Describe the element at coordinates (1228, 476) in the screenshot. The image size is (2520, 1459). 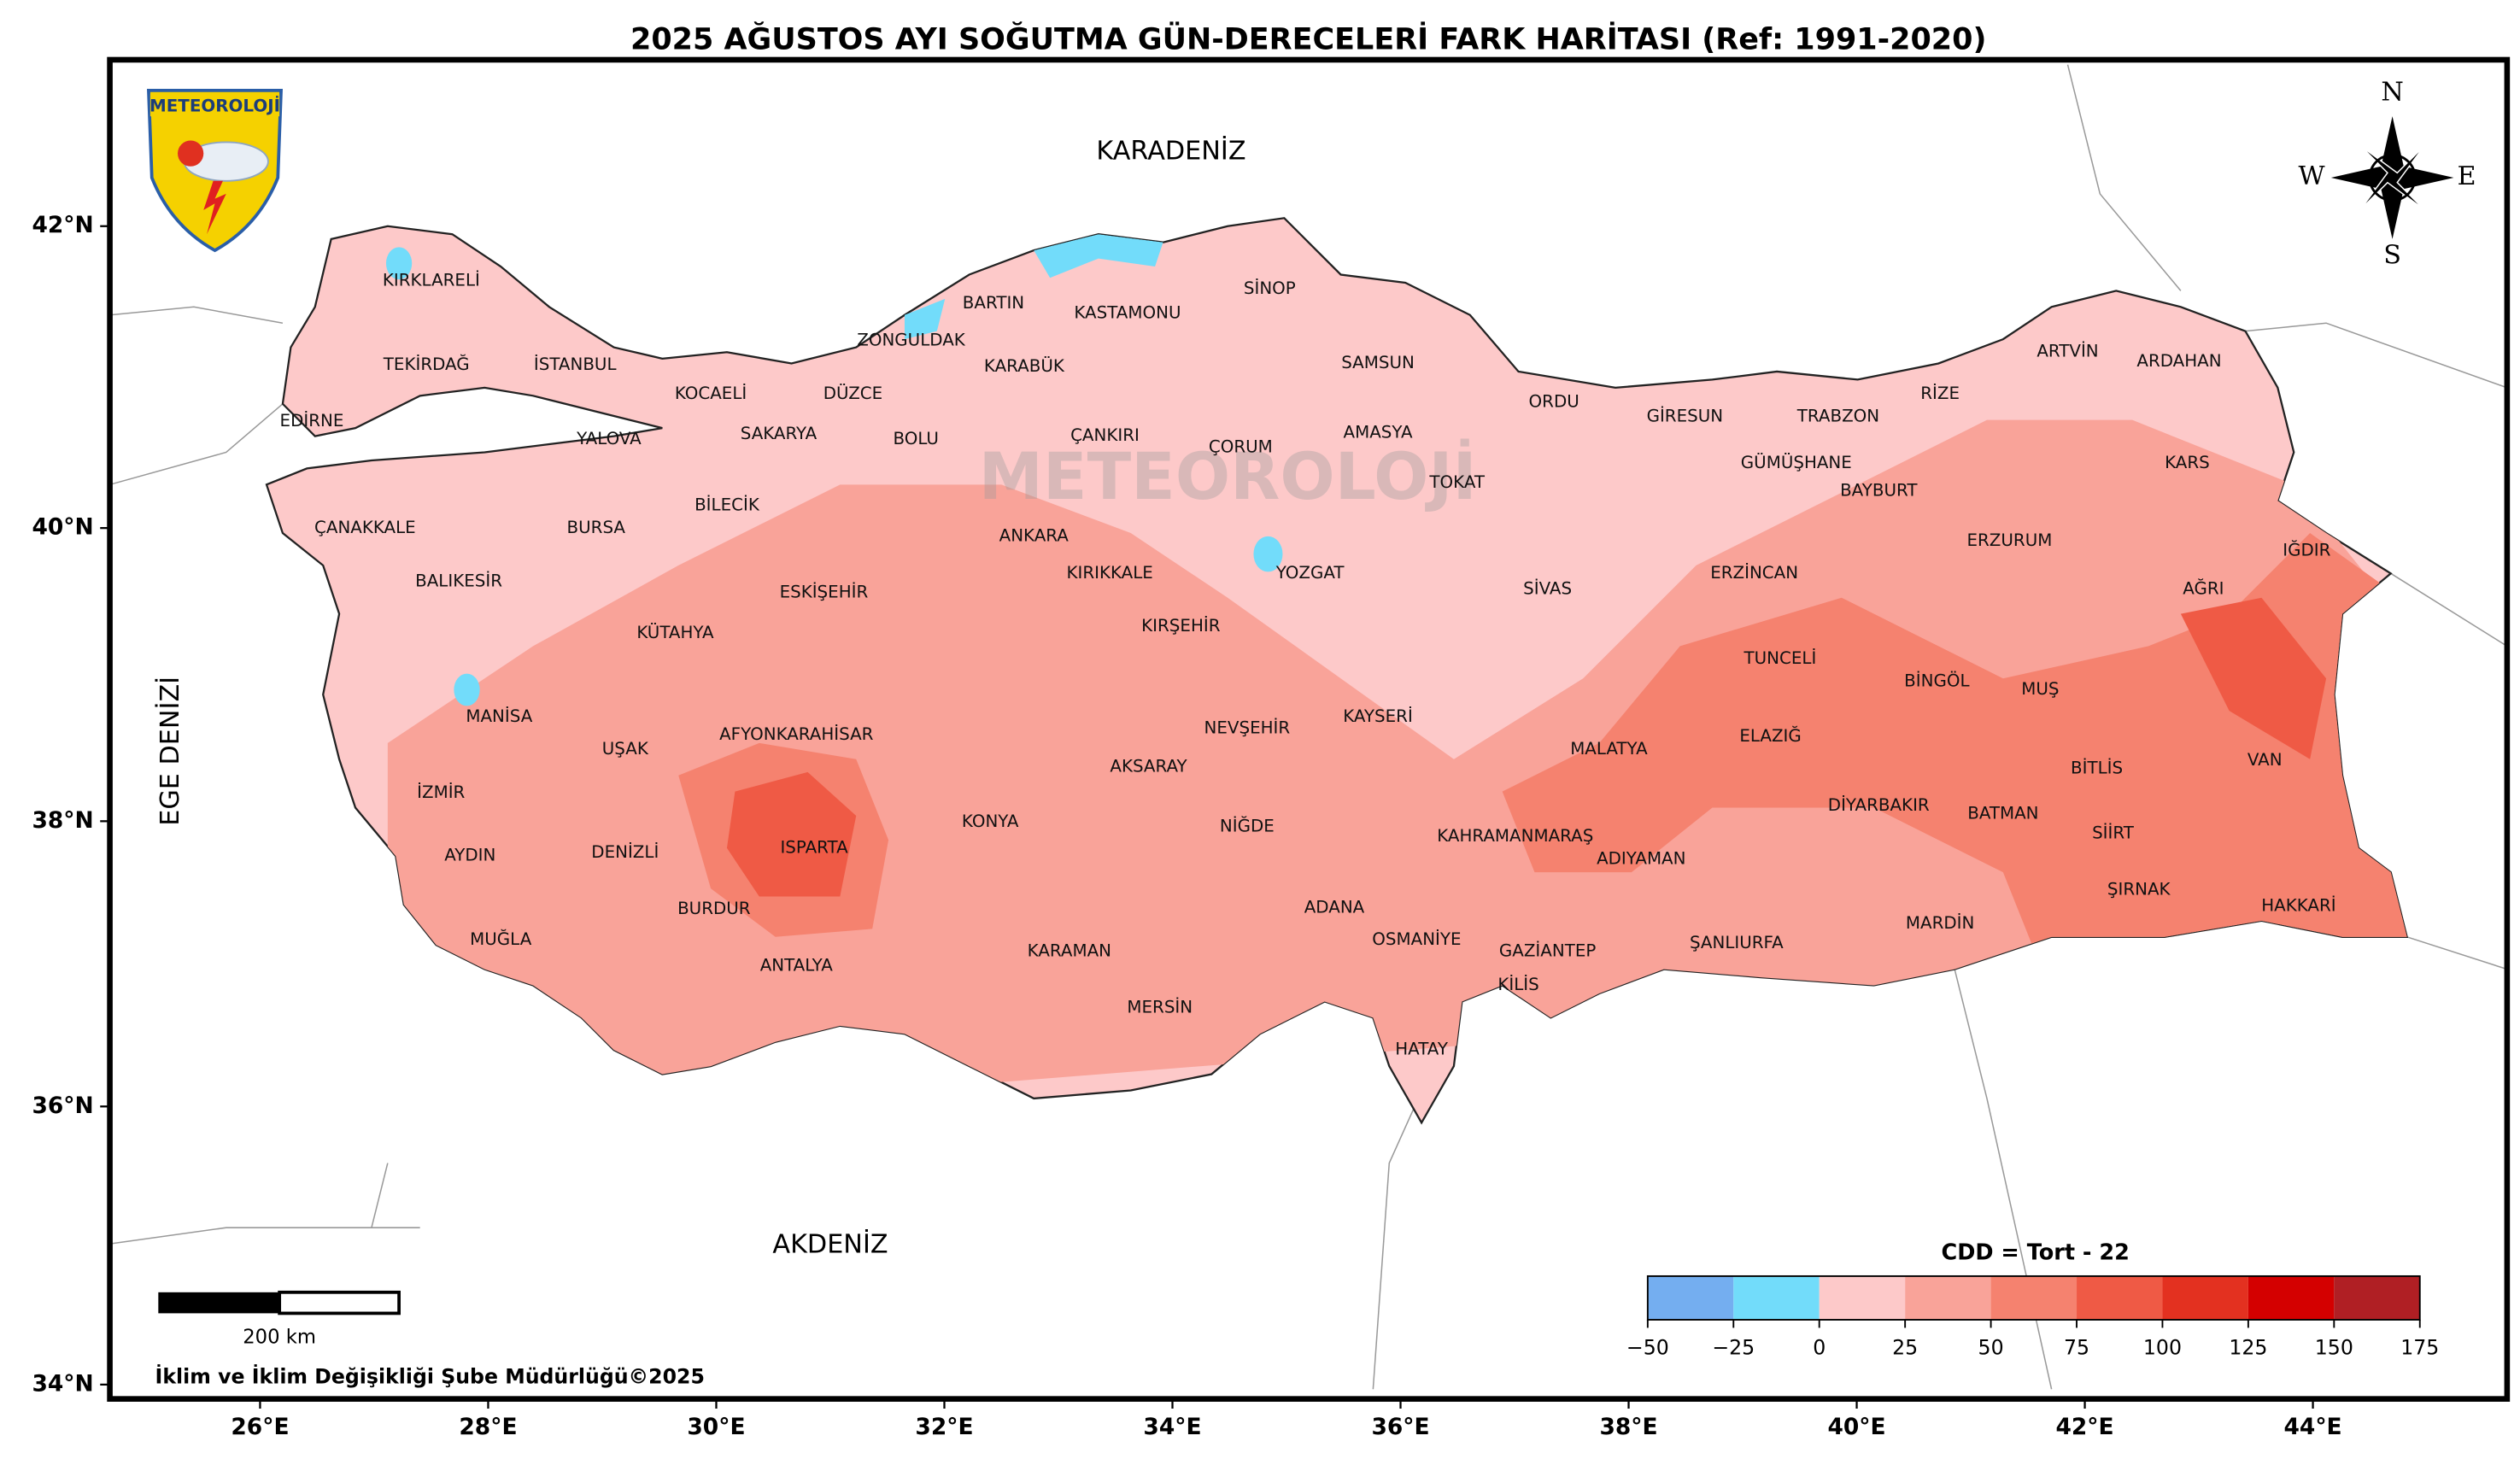
I see `watermark: METEOROLOJİ` at that location.